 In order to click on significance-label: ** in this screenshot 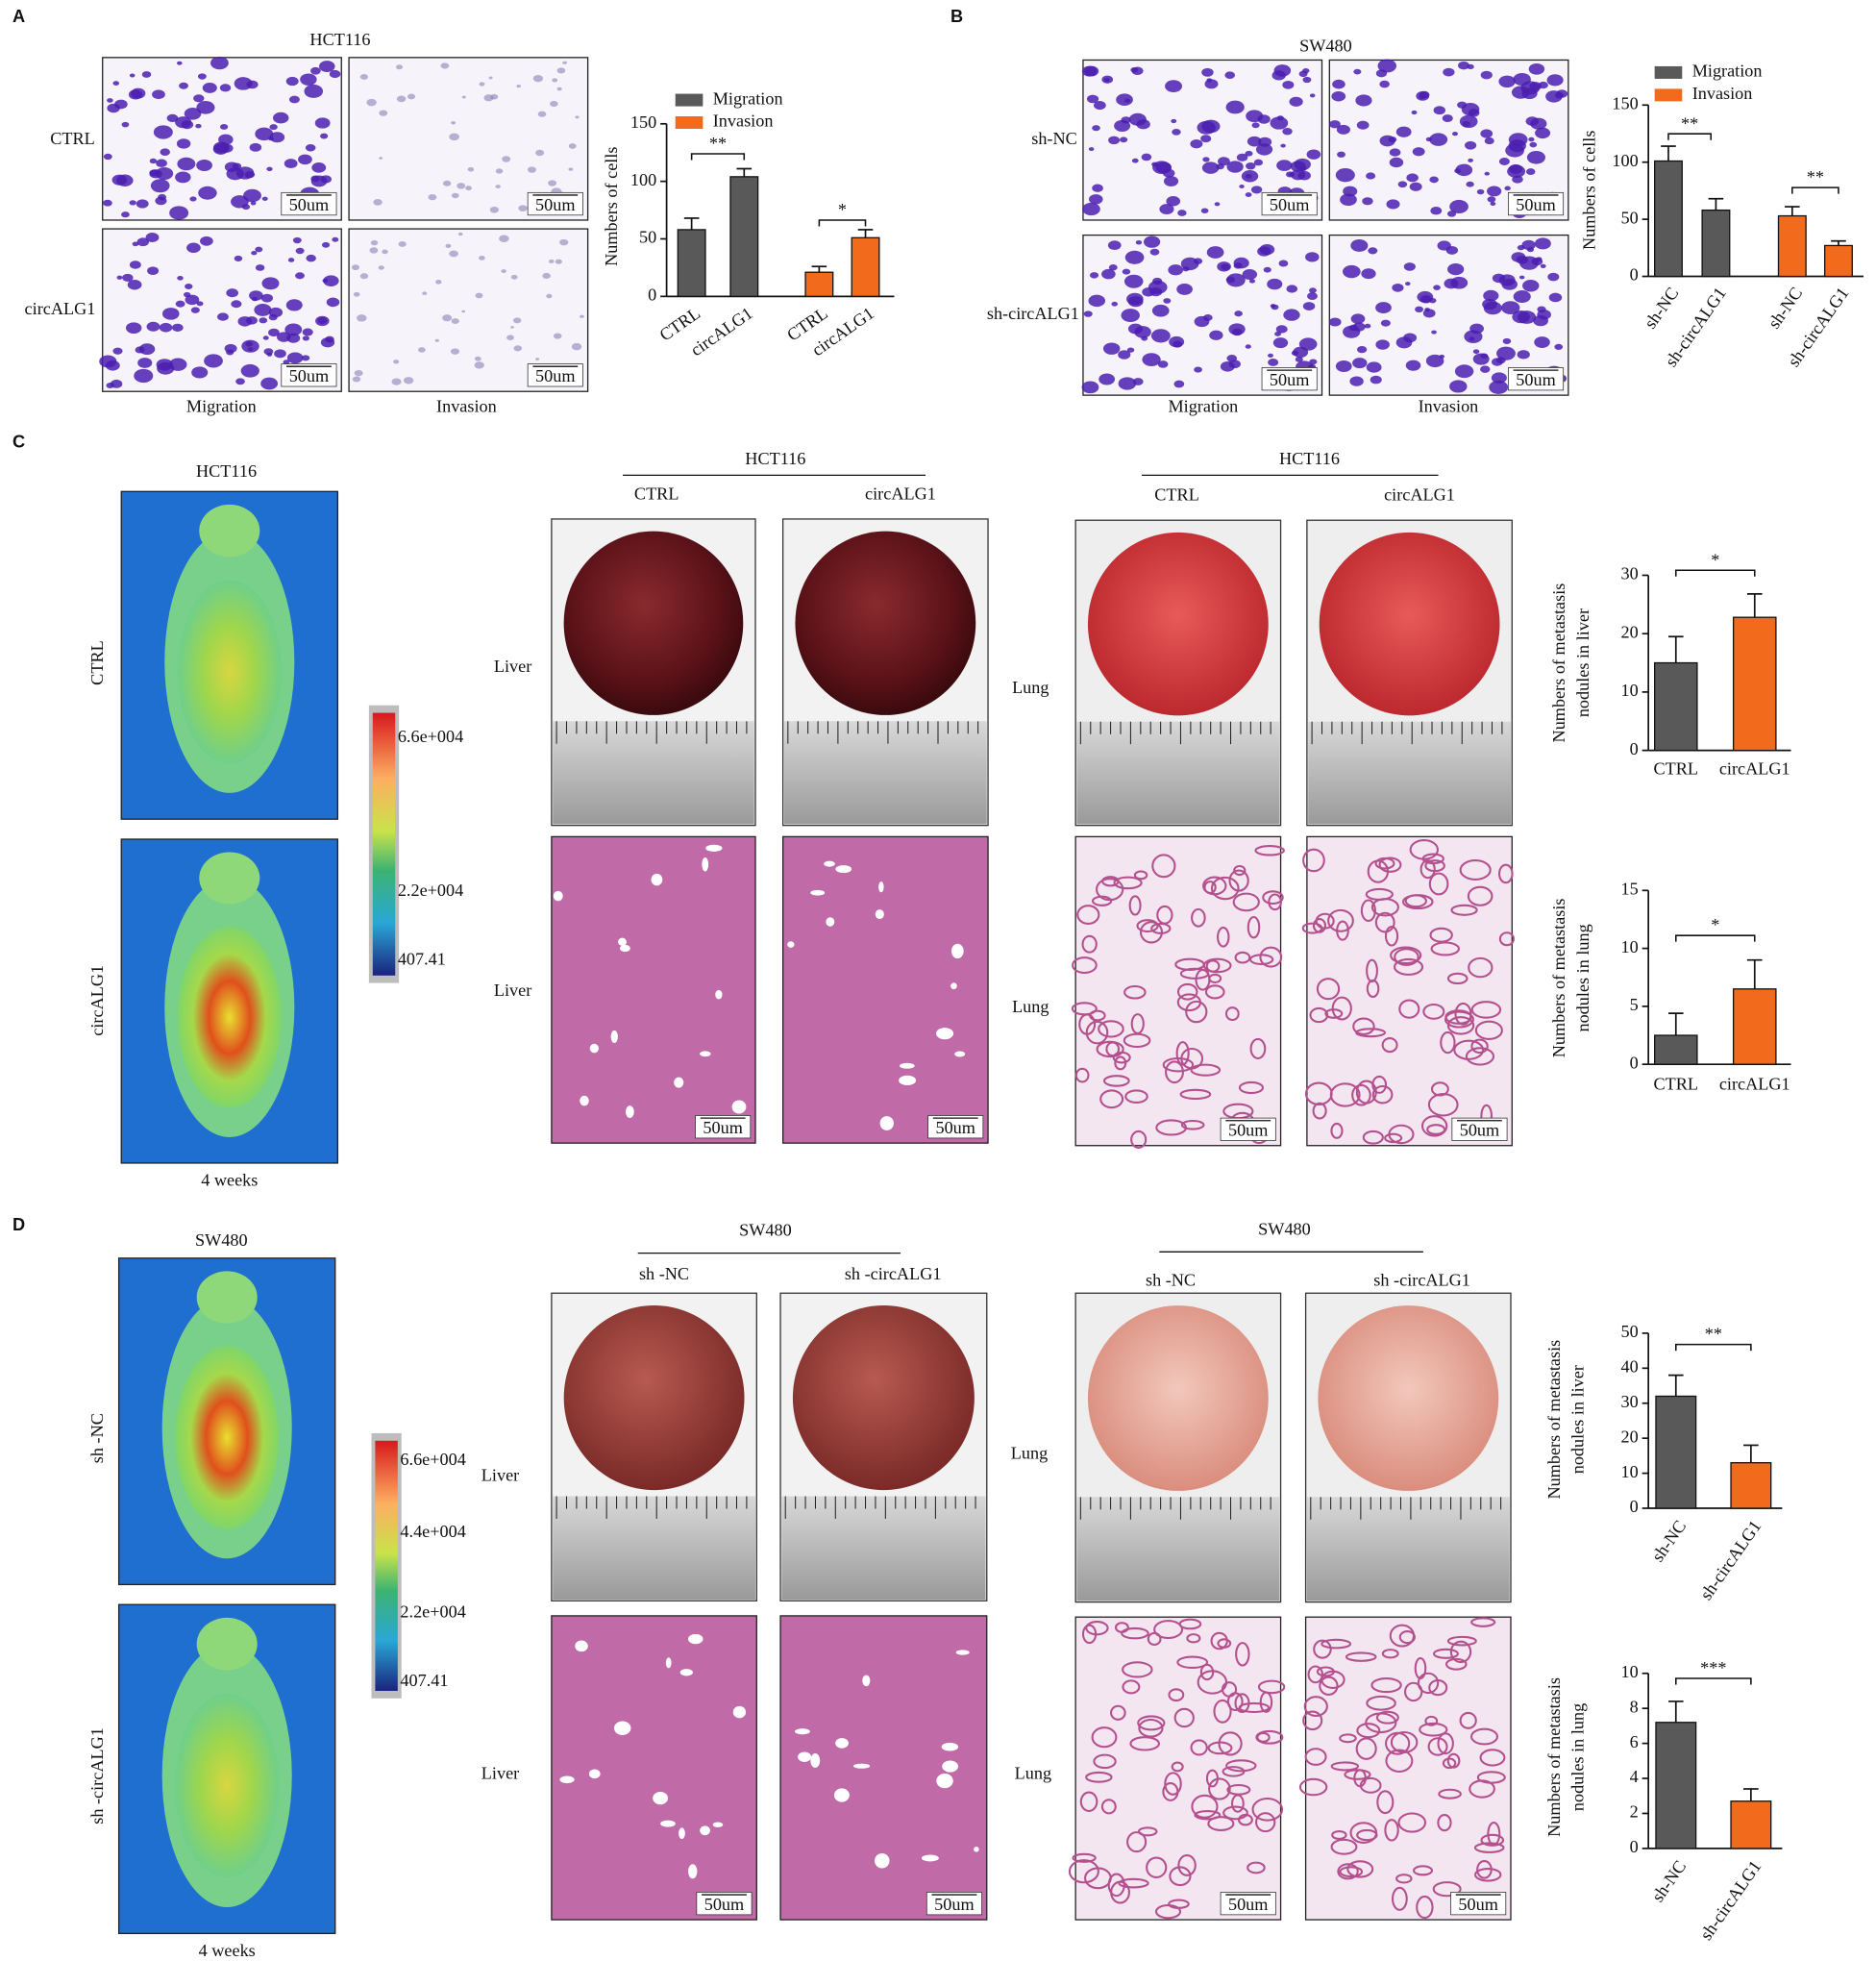, I will do `click(1713, 1335)`.